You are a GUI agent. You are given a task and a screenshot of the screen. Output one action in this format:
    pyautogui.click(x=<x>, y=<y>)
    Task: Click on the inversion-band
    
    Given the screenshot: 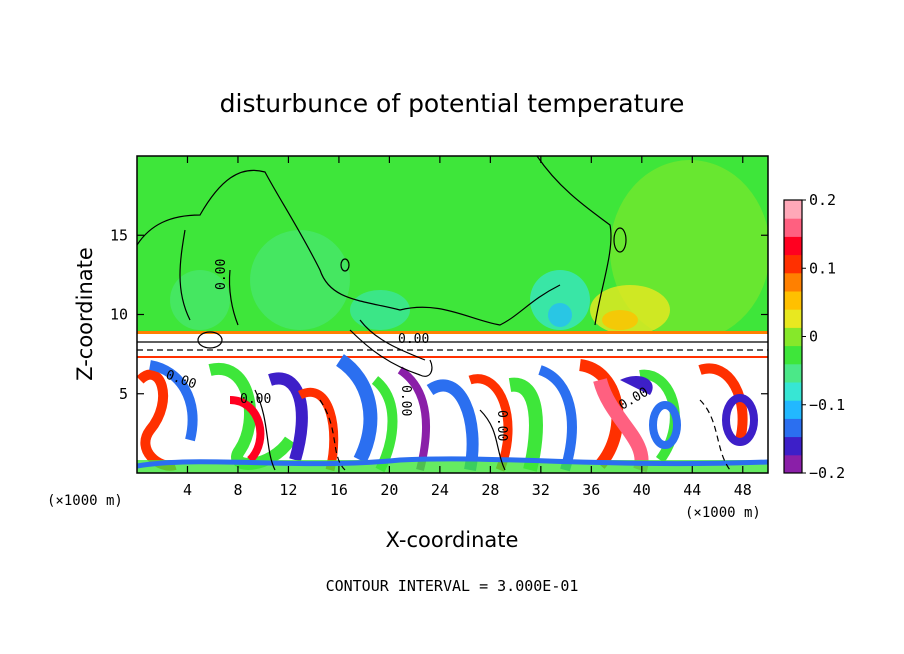 What is the action you would take?
    pyautogui.click(x=452, y=345)
    